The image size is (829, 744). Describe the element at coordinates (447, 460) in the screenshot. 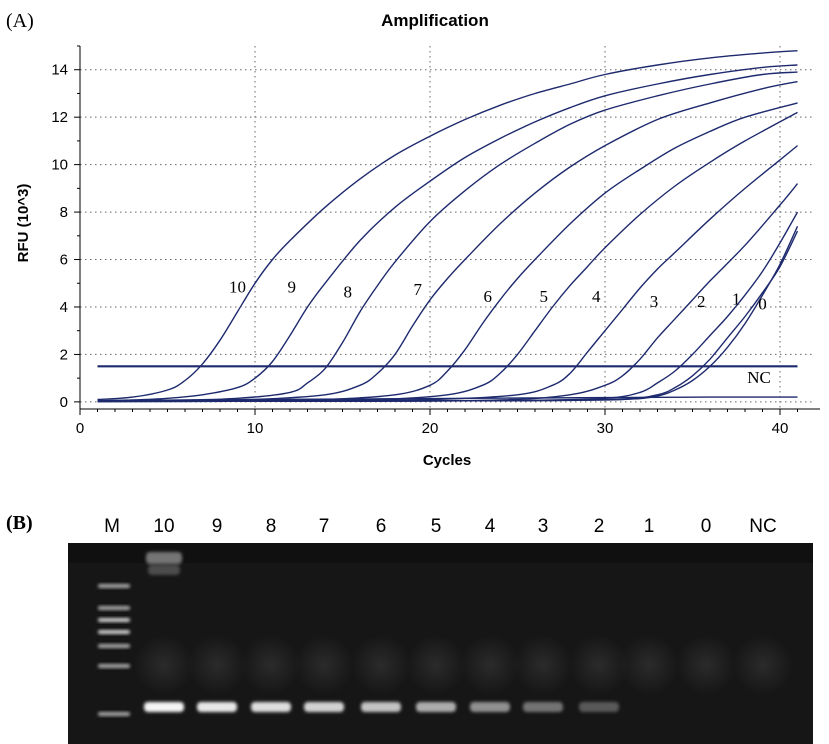

I see `x-axis-label: Cycles` at that location.